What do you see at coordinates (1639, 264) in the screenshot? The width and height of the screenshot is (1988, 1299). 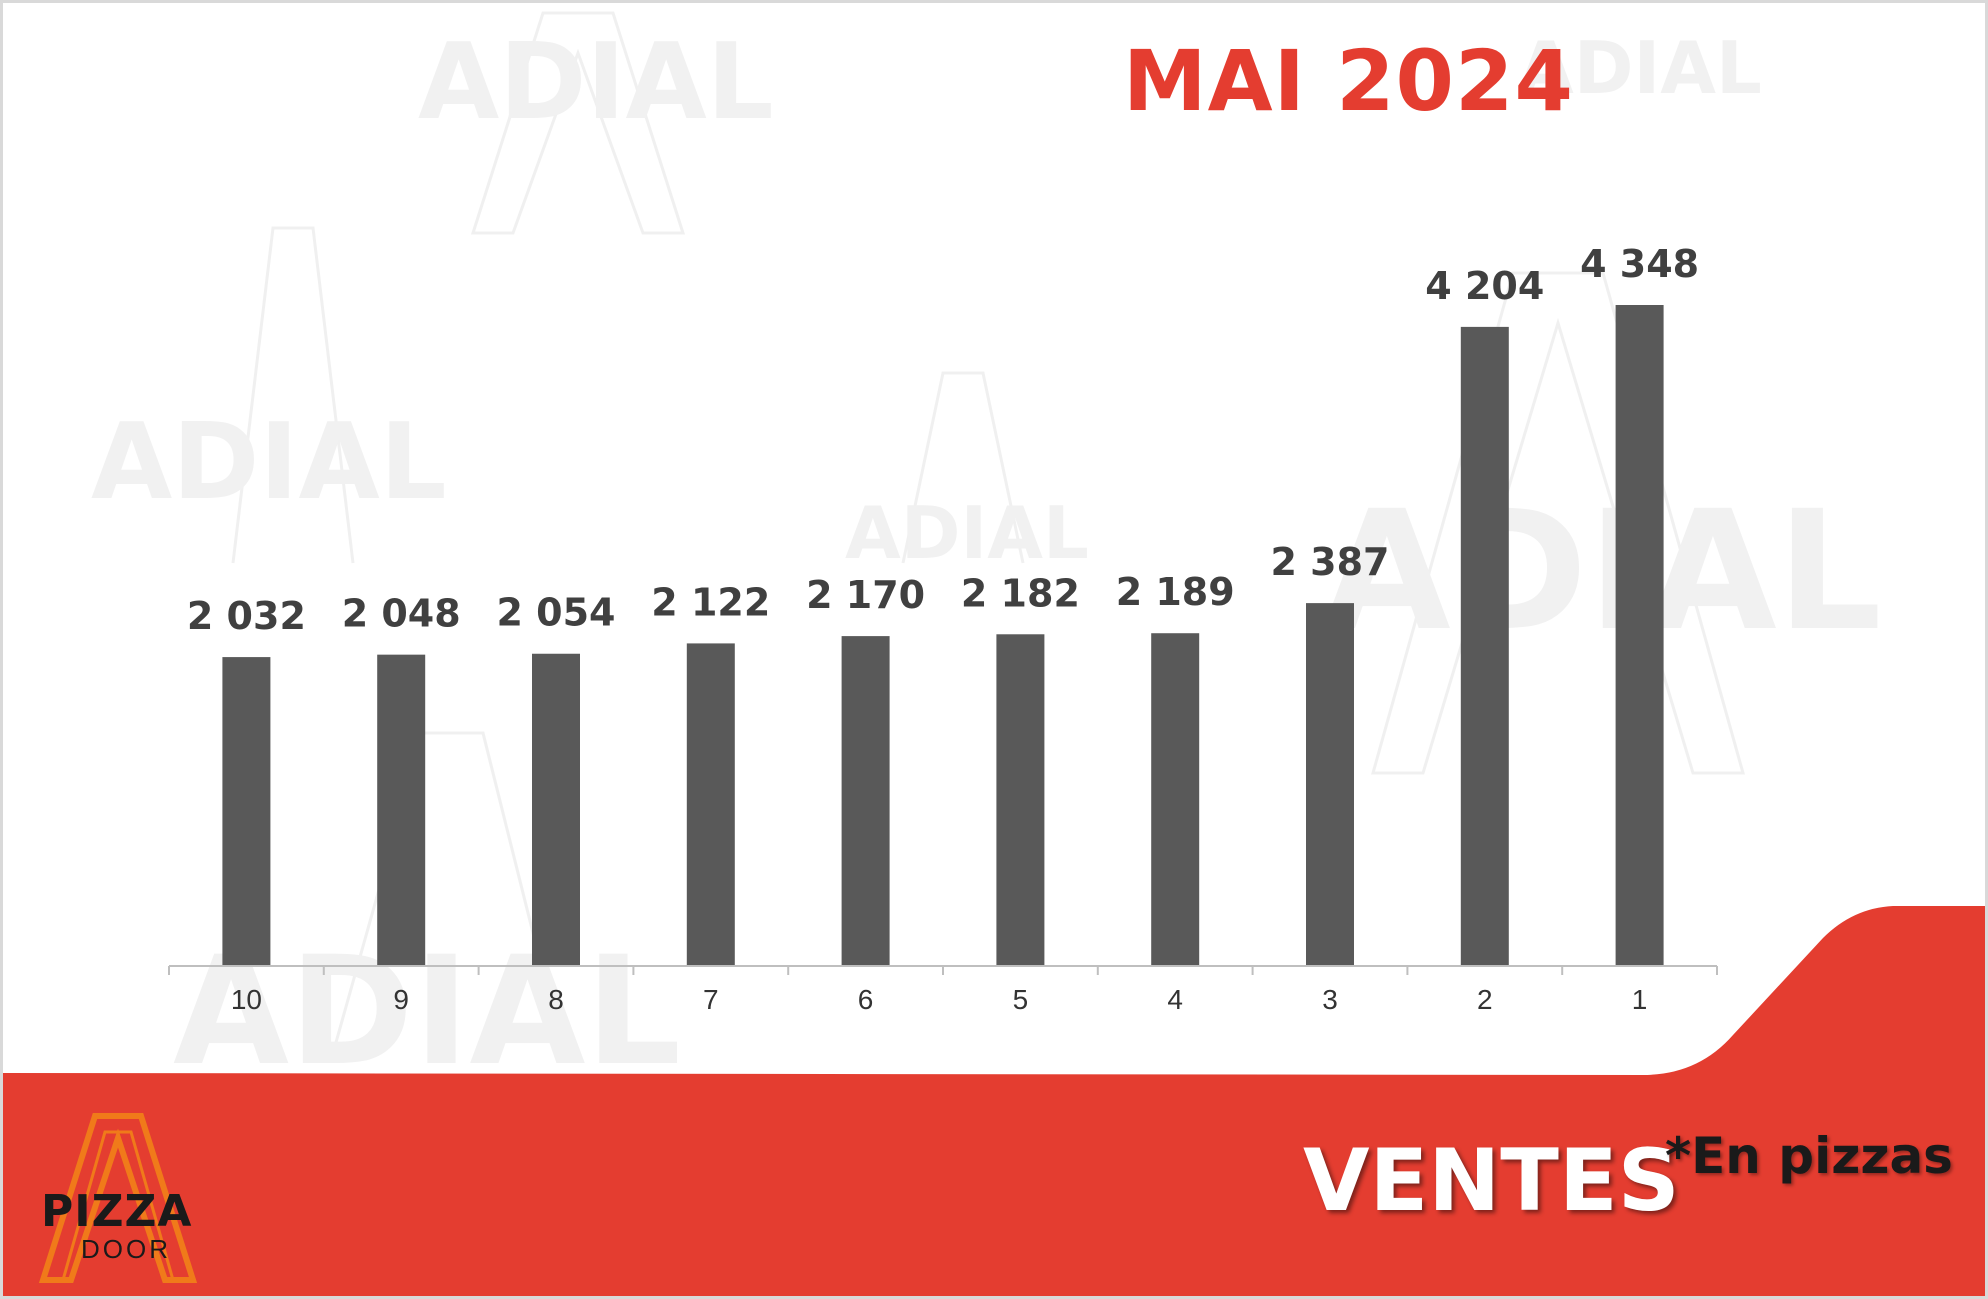 I see `bar-value-label: 4 348` at bounding box center [1639, 264].